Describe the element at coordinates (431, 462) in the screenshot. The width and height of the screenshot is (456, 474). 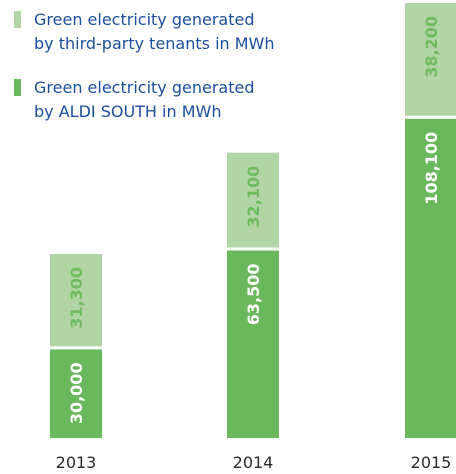
I see `x-tick-label-2015: 2015` at that location.